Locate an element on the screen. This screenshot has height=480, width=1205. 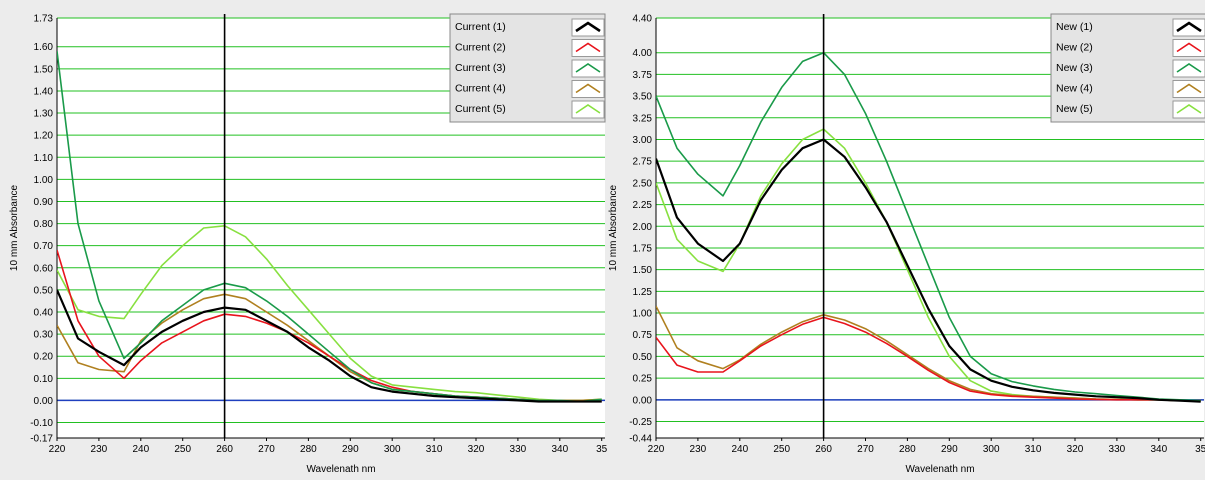
legend-label-3: Current (3) is located at coordinates (480, 68).